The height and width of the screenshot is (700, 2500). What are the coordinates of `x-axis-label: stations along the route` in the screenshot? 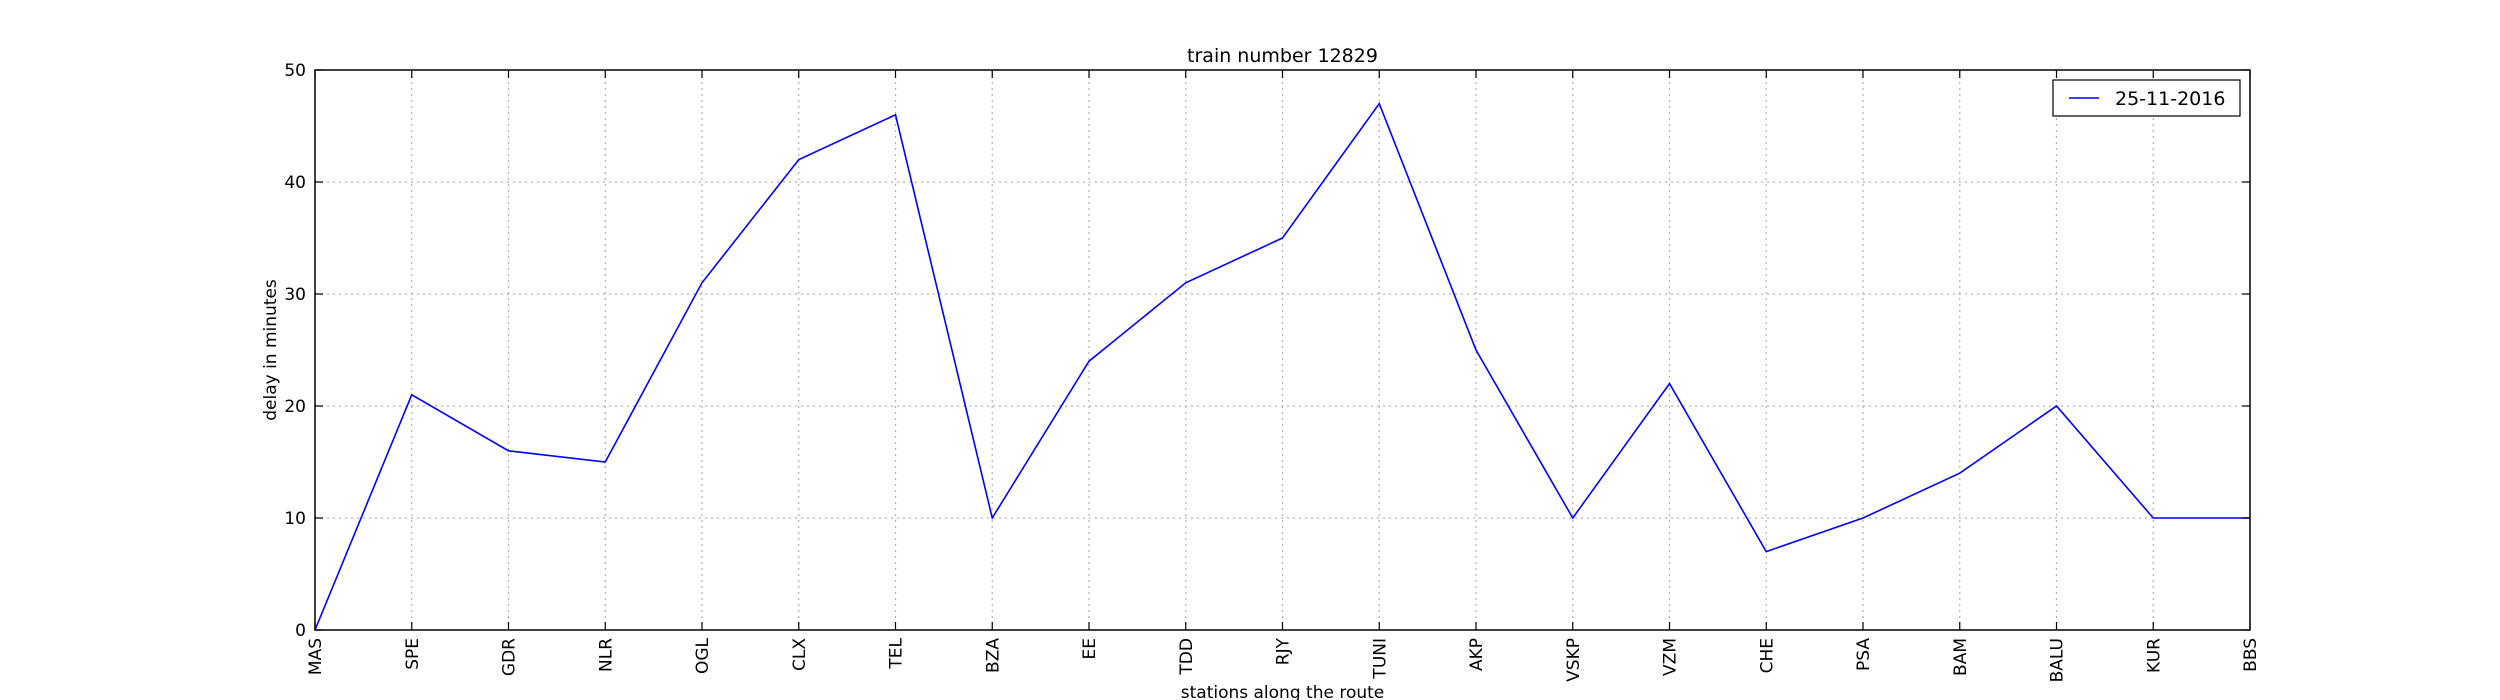 It's located at (1283, 691).